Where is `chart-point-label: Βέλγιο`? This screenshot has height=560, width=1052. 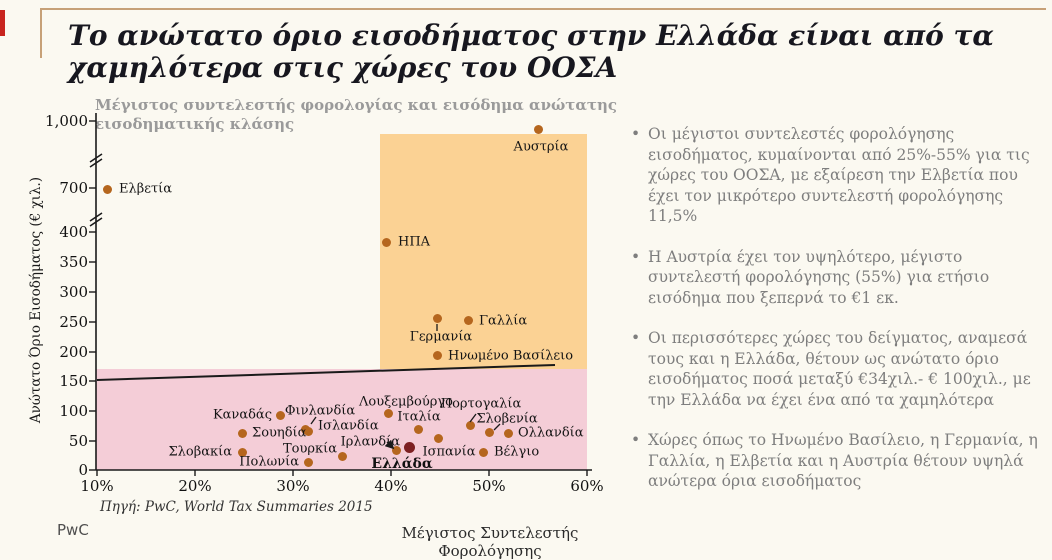
chart-point-label: Βέλγιο is located at coordinates (517, 452).